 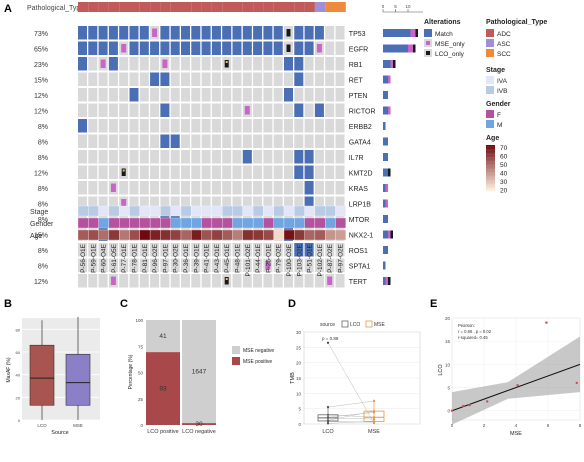 What do you see at coordinates (163, 389) in the screenshot?
I see `bar-value-label: 93` at bounding box center [163, 389].